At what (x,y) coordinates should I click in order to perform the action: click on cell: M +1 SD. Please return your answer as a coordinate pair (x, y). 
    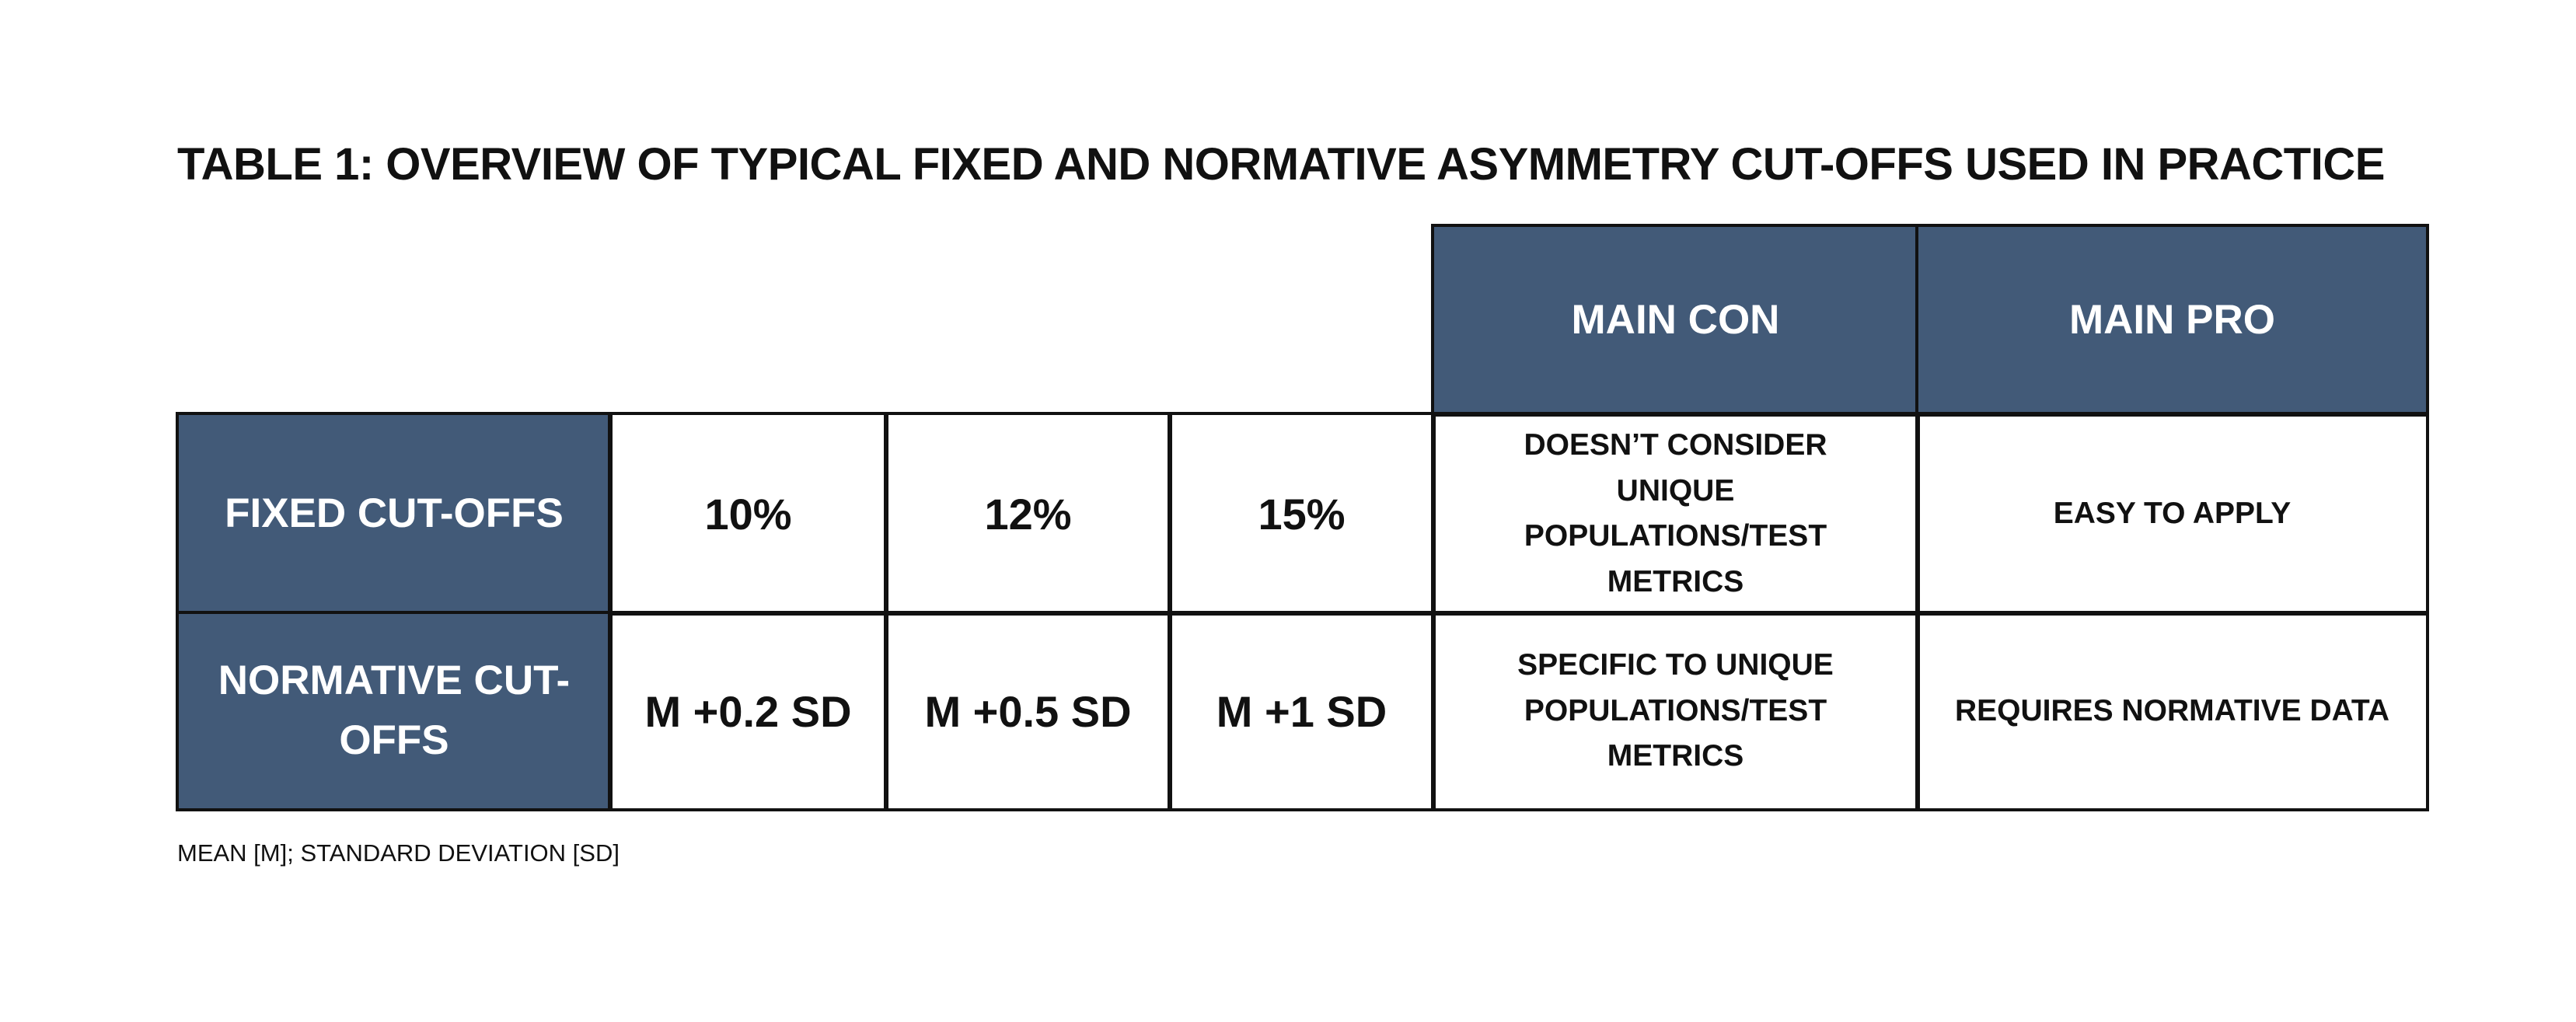
    Looking at the image, I should click on (1302, 711).